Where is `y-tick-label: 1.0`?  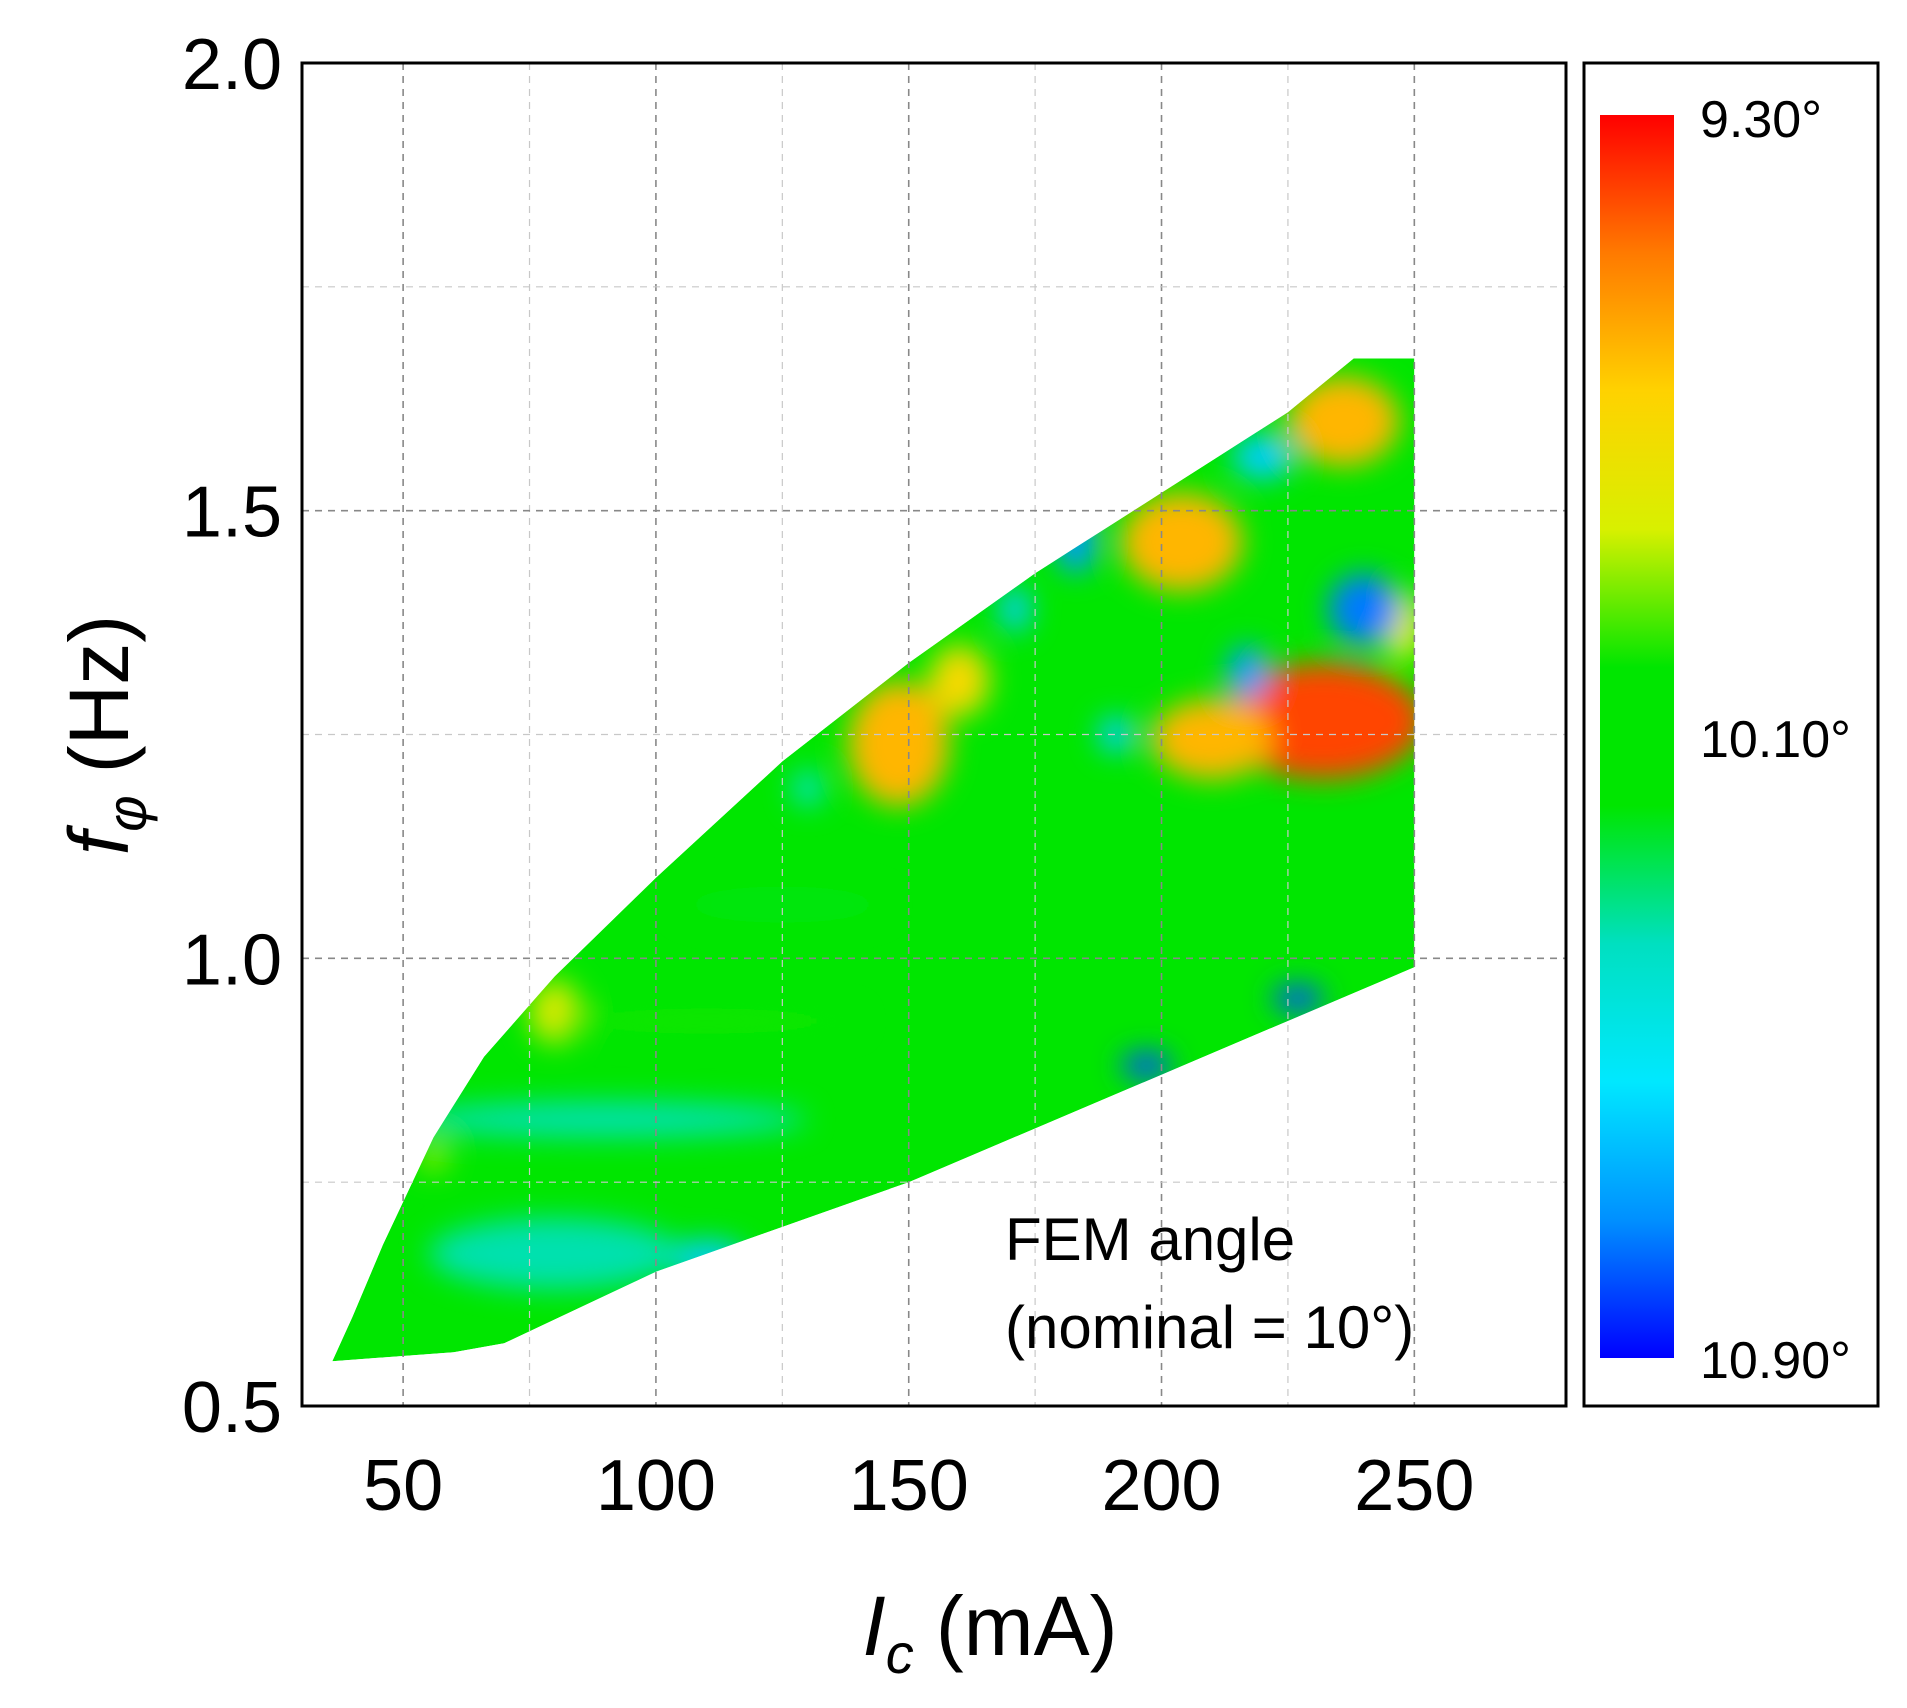
y-tick-label: 1.0 is located at coordinates (232, 960).